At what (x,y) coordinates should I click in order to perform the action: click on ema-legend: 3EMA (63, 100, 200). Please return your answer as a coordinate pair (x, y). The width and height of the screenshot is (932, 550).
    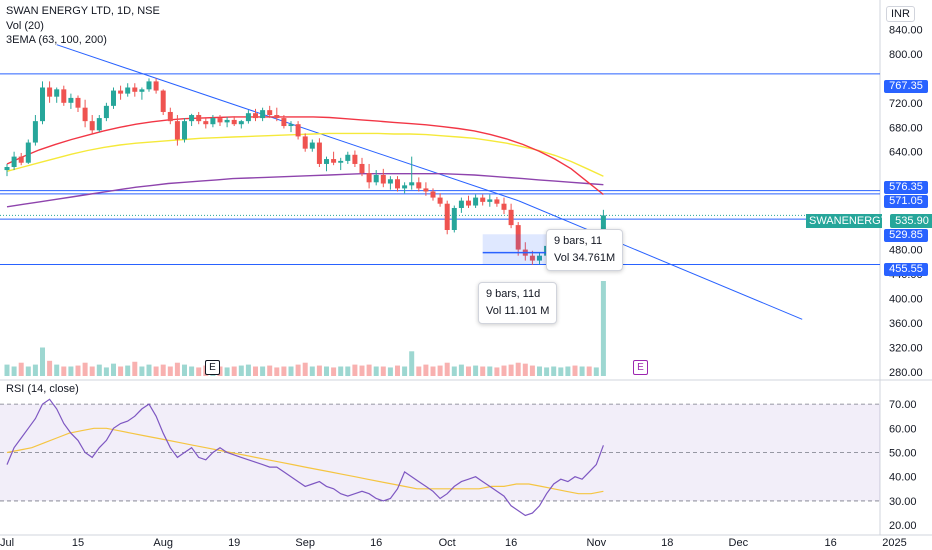
    Looking at the image, I should click on (56, 40).